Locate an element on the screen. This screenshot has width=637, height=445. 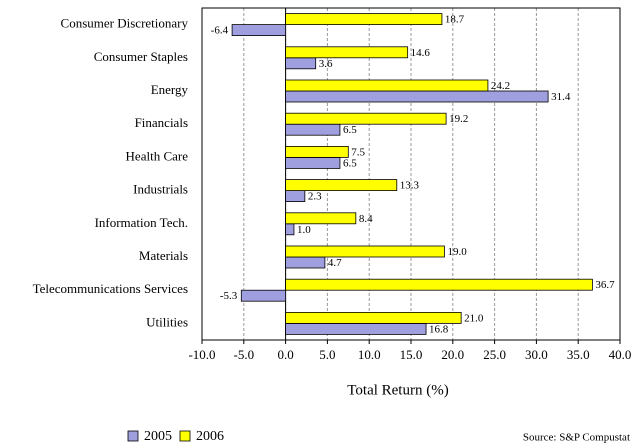
y-tick-label: Utilities is located at coordinates (167, 321).